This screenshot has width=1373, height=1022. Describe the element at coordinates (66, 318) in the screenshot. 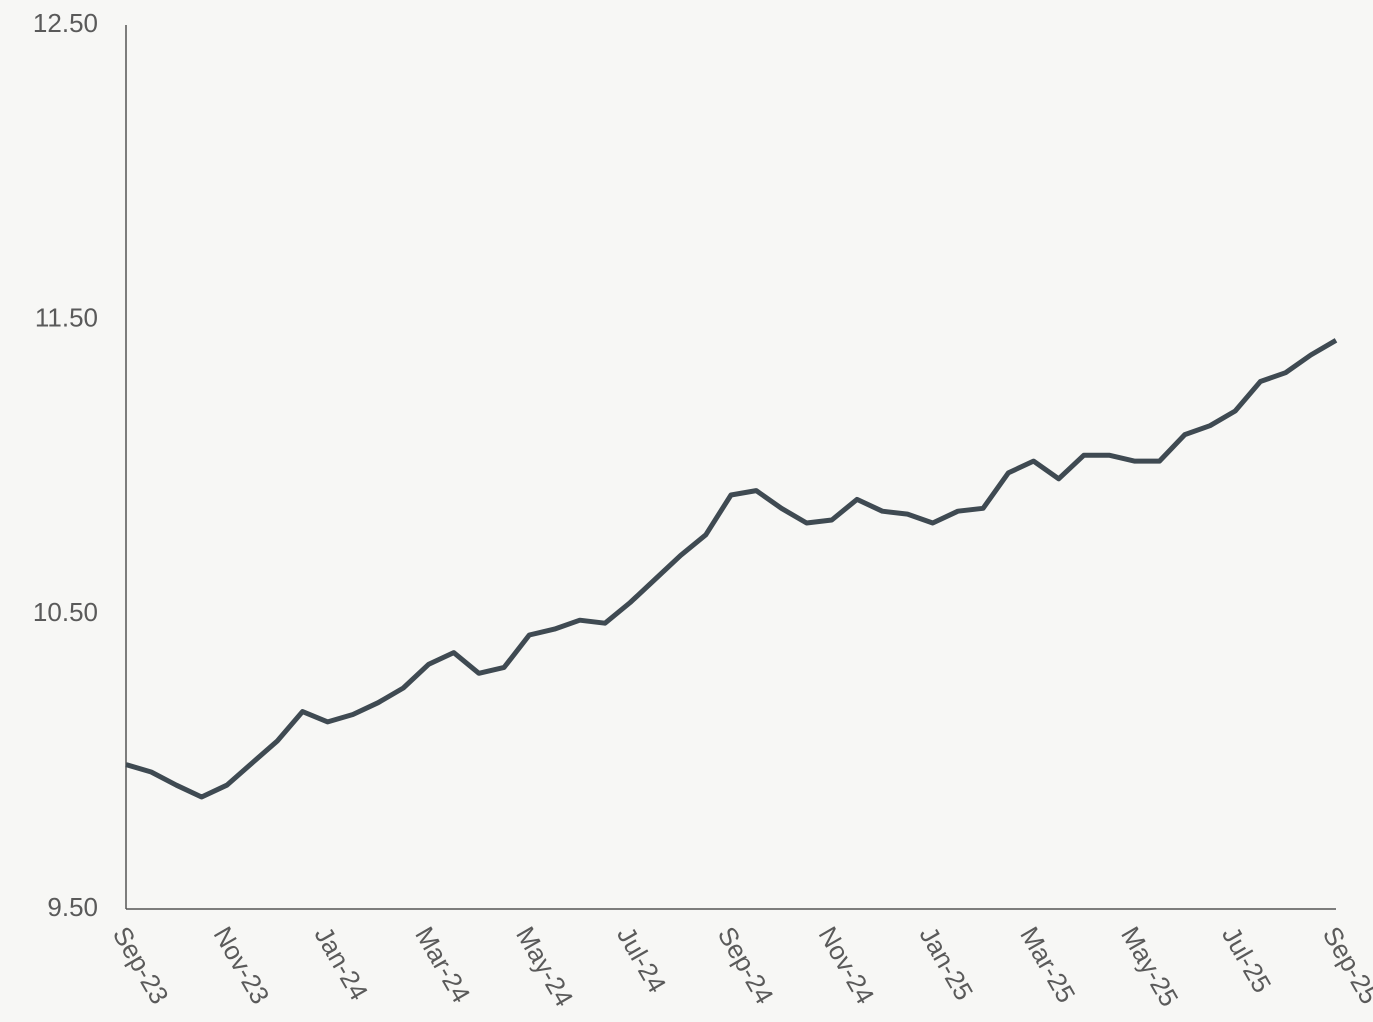

I see `y-tick-label: 11.50` at that location.